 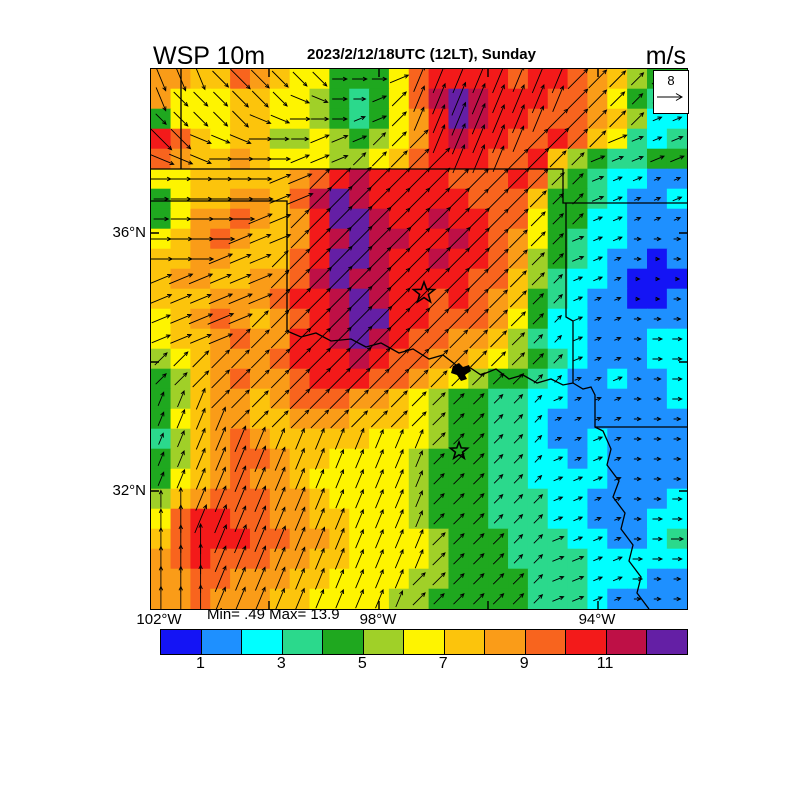 I want to click on colorbar-tick-labels: 1 3 5 7 9 11, so click(x=423, y=663).